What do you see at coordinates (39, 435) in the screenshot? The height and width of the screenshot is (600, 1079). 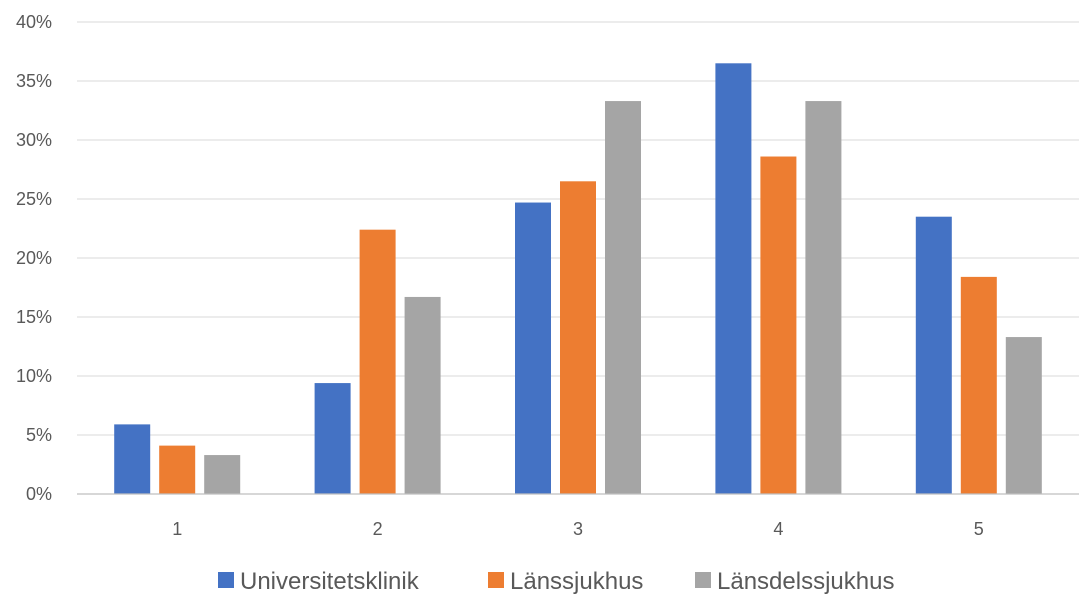 I see `y-tick-label: 5%` at bounding box center [39, 435].